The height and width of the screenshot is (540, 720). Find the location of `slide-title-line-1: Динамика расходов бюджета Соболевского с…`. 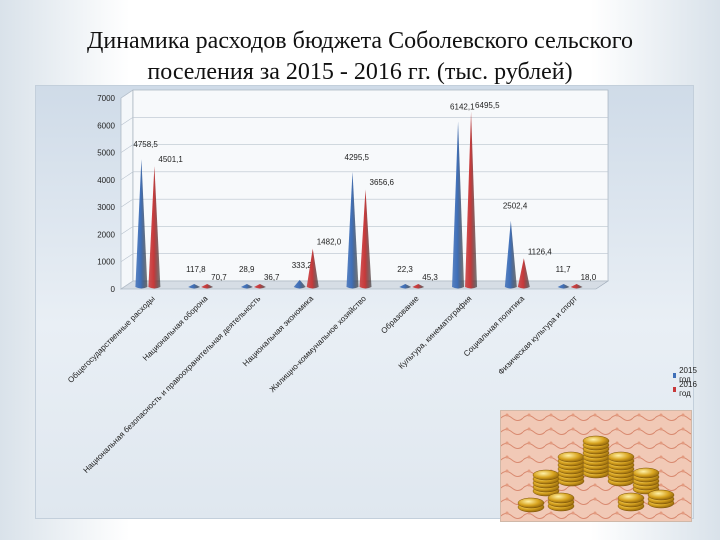

slide-title-line-1: Динамика расходов бюджета Соболевского с… is located at coordinates (360, 41).